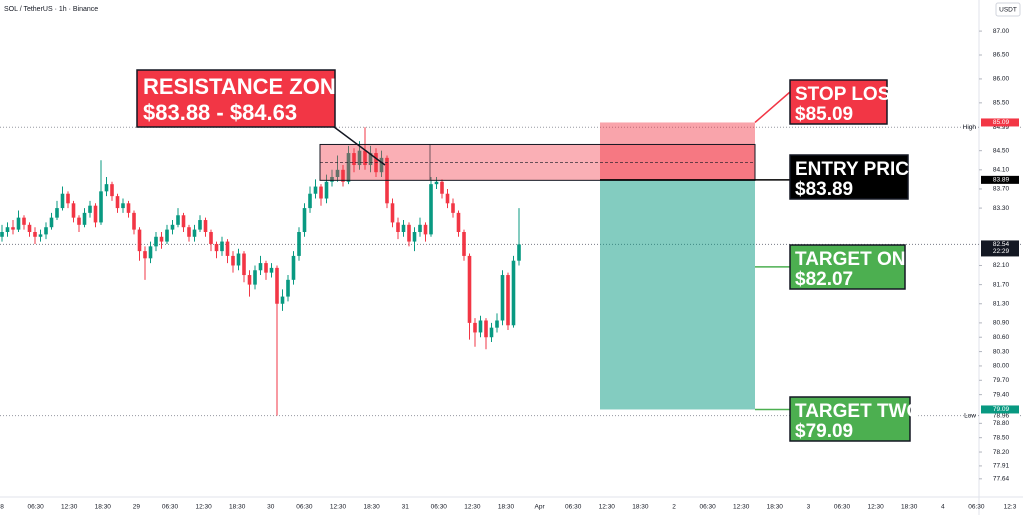 The width and height of the screenshot is (1023, 515). Describe the element at coordinates (1001, 437) in the screenshot. I see `y-tick-label: 78.50` at that location.